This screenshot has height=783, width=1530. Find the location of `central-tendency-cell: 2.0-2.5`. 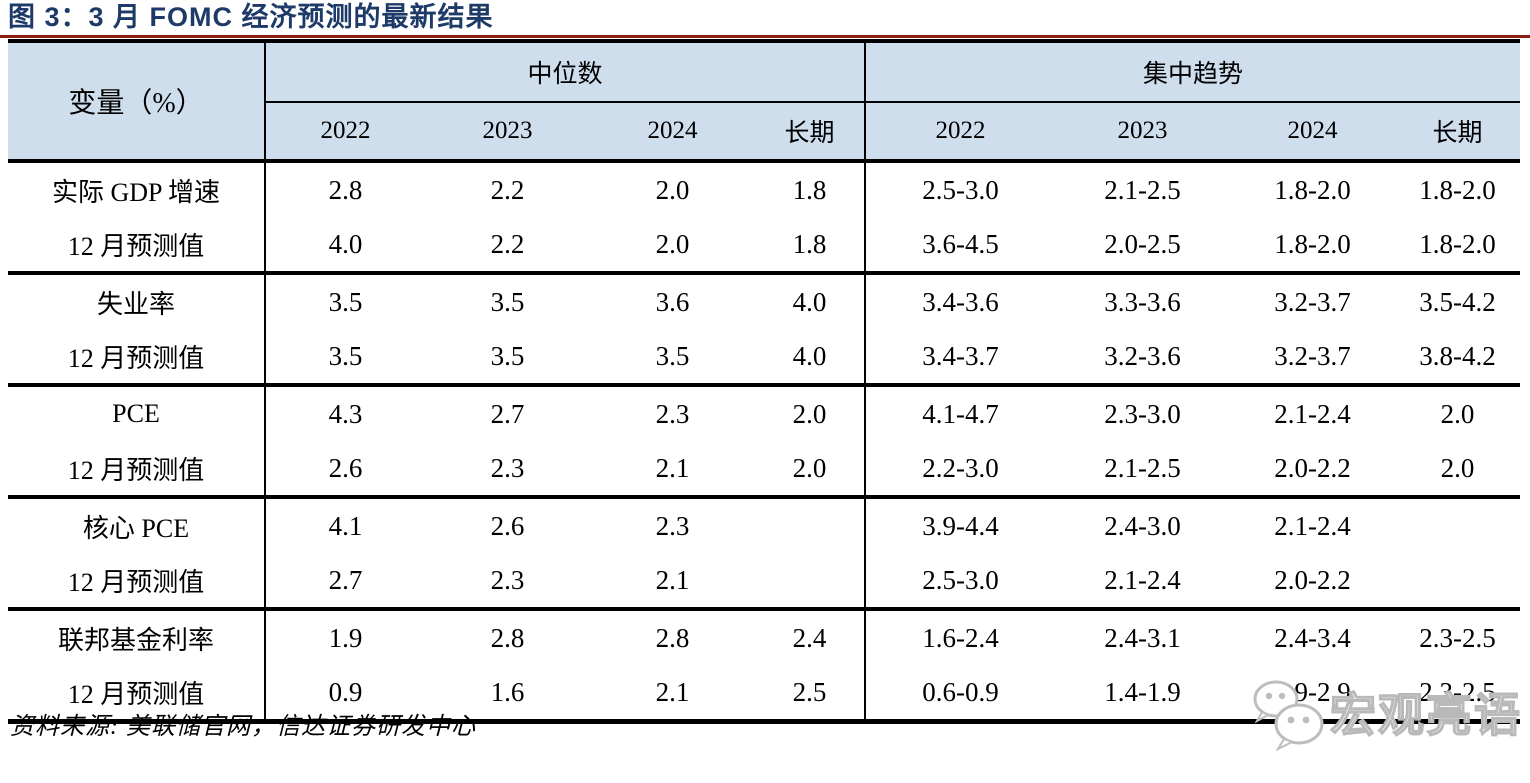

central-tendency-cell: 2.0-2.5 is located at coordinates (1143, 246).